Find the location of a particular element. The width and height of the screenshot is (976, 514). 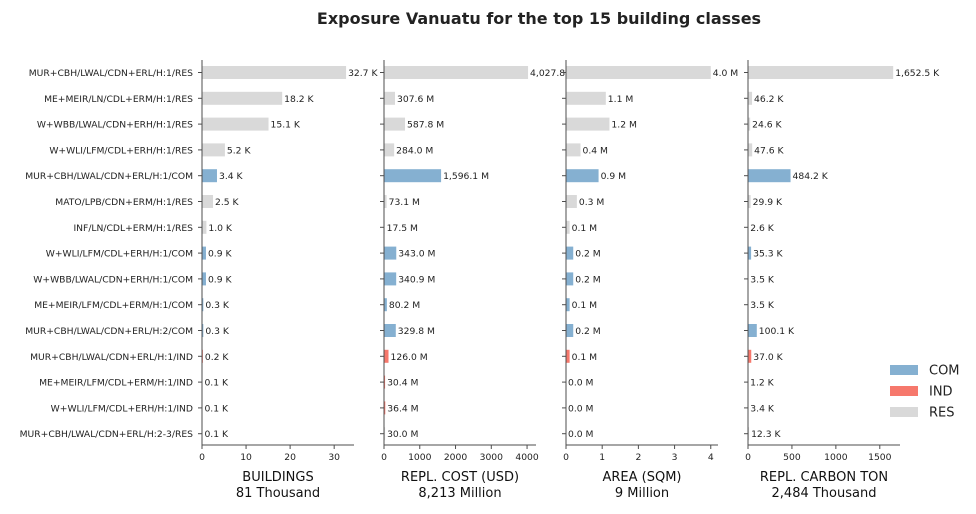

data-label: 30.4 M is located at coordinates (402, 383).